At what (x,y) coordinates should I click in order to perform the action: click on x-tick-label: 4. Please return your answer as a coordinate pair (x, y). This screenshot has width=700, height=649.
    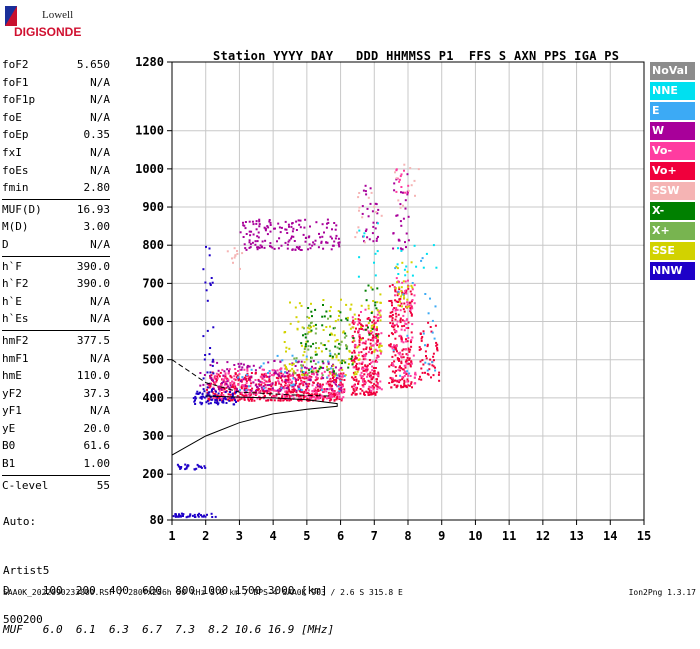
    Looking at the image, I should click on (273, 536).